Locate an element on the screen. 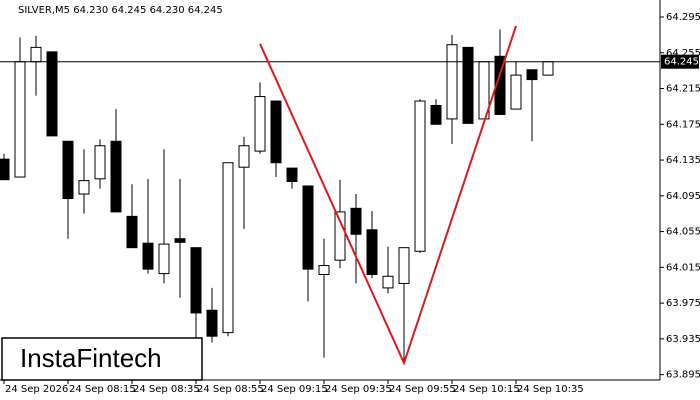 The height and width of the screenshot is (400, 700). logo: InstaFintech is located at coordinates (91, 358).